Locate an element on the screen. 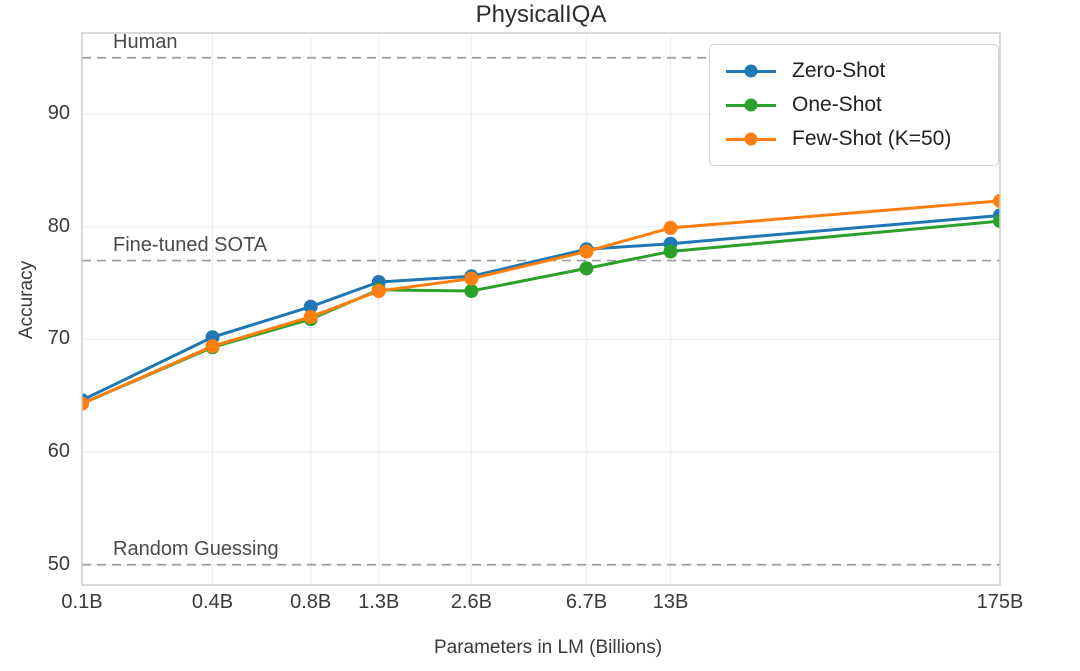  y-tick-label: 80 is located at coordinates (58, 225).